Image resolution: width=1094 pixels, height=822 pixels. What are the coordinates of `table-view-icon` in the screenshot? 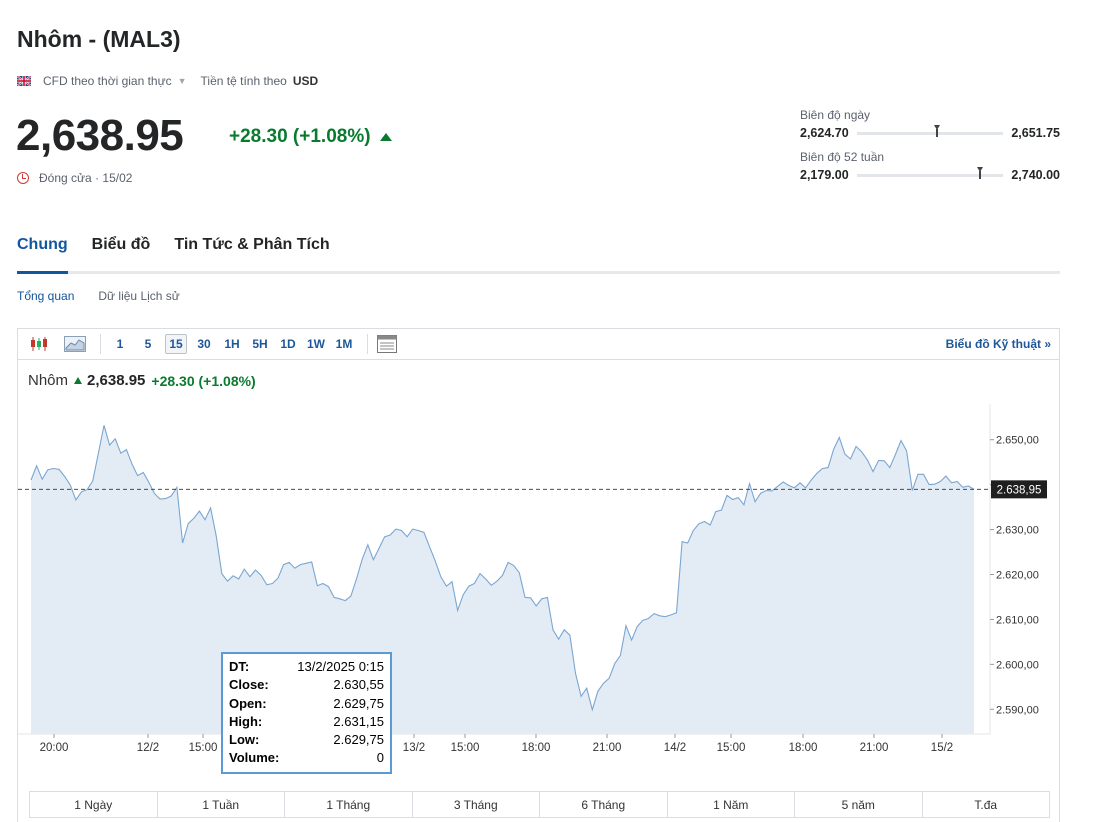 It's located at (387, 344).